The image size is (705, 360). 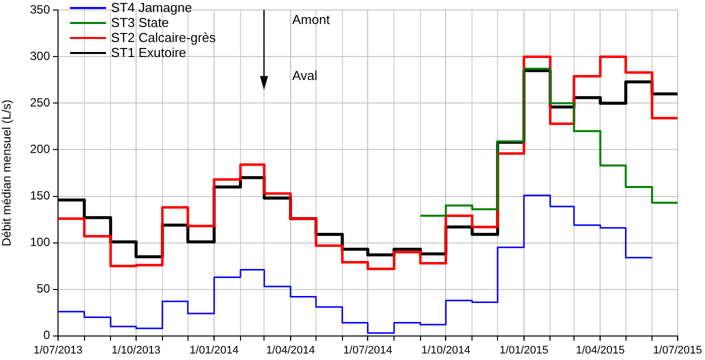 I want to click on y-tick-label: 100, so click(x=40, y=242).